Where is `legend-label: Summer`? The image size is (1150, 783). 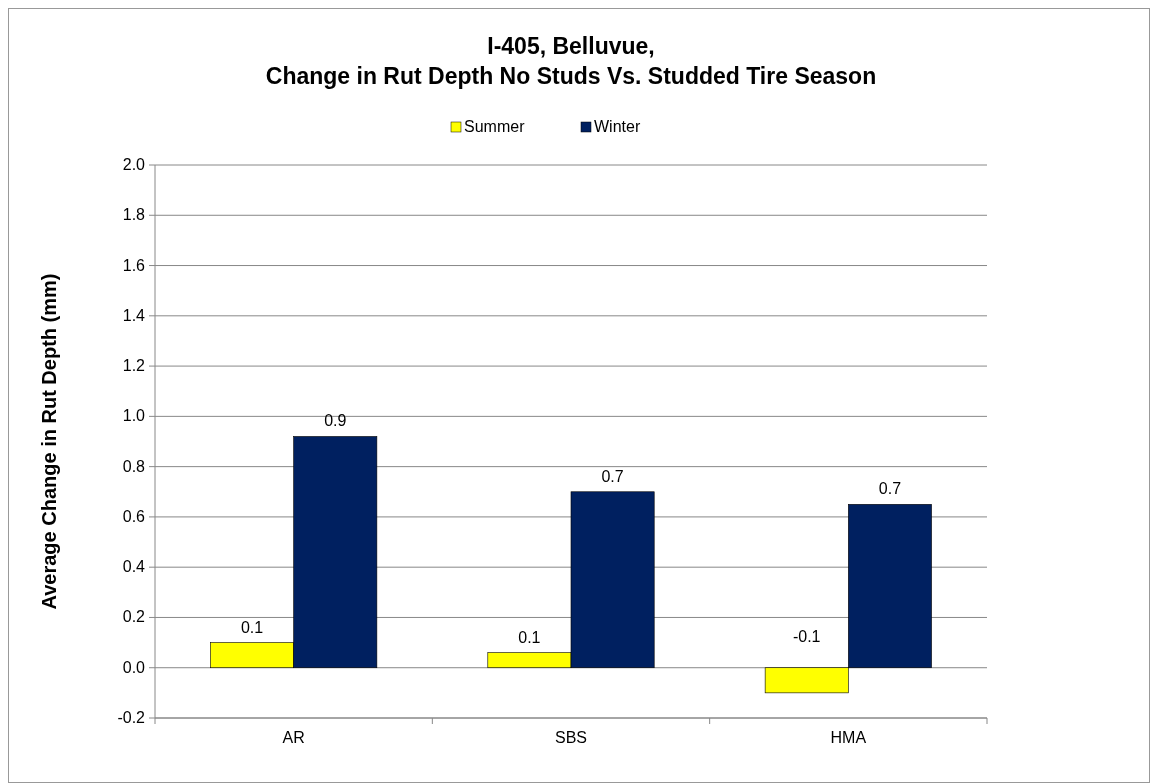
legend-label: Summer is located at coordinates (495, 126).